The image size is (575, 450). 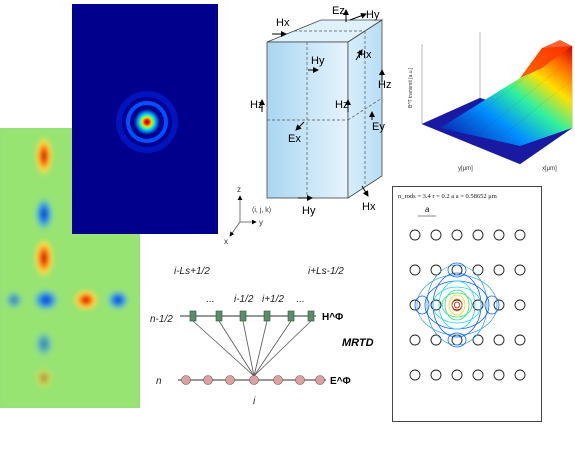 I want to click on crystal-parameters: n_rods = 3.4 r = 0.2 a a = 0.58652 μm, so click(x=447, y=196).